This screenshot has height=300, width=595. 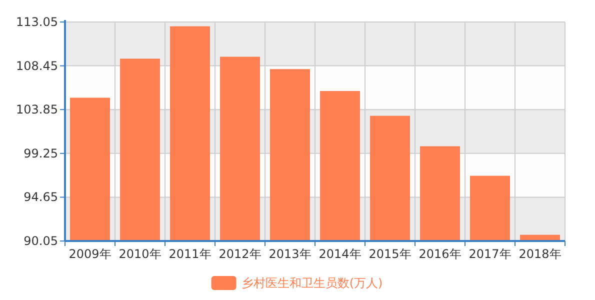 What do you see at coordinates (390, 254) in the screenshot?
I see `x-tick-label: 2015年` at bounding box center [390, 254].